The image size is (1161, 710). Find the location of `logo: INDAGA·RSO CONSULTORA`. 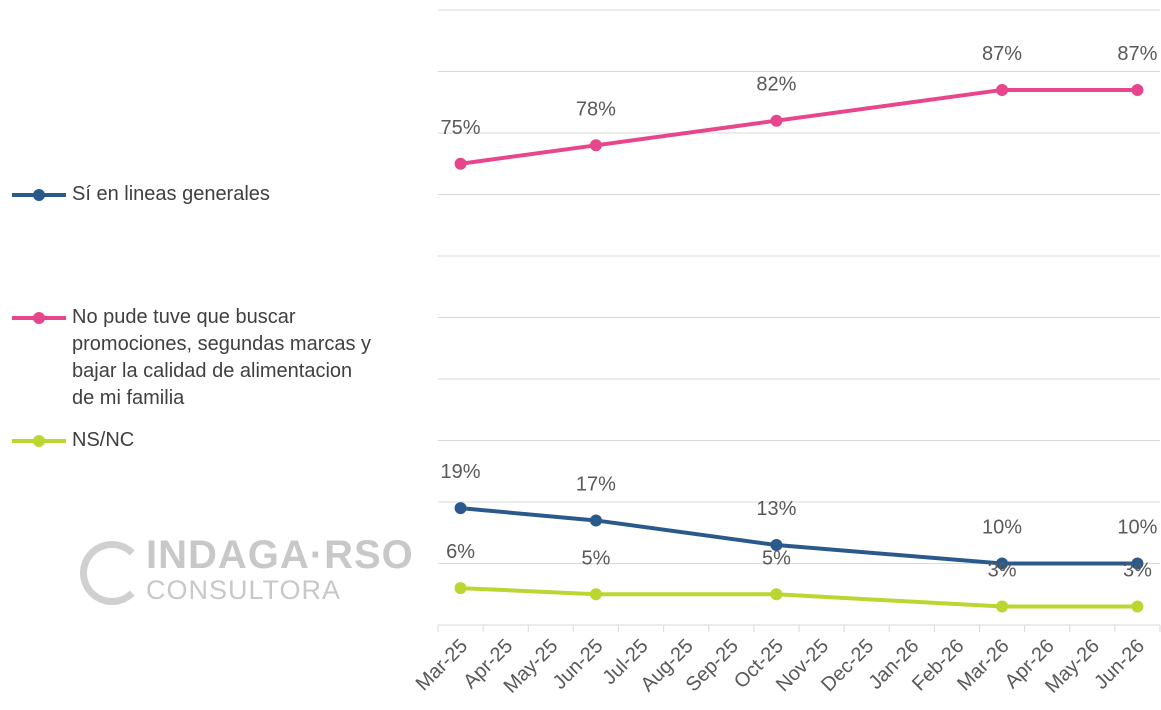

logo: INDAGA·RSO CONSULTORA is located at coordinates (247, 570).